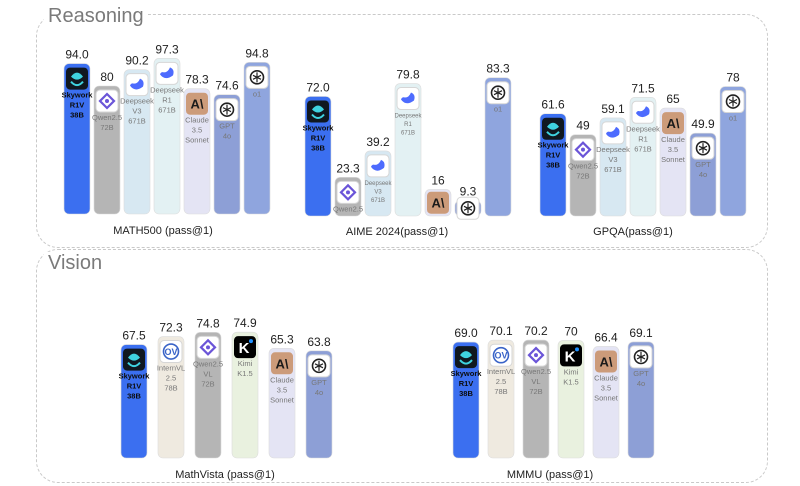  What do you see at coordinates (498, 69) in the screenshot?
I see `value-label: 83.3` at bounding box center [498, 69].